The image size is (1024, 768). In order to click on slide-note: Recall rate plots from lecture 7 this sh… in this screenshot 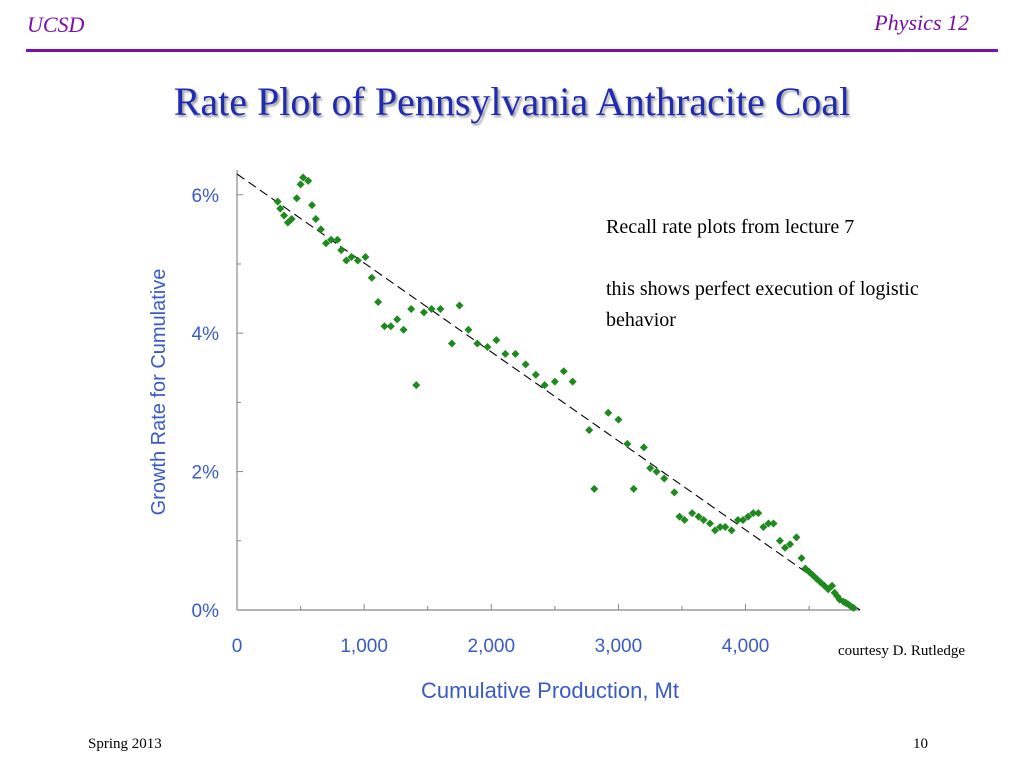, I will do `click(776, 274)`.